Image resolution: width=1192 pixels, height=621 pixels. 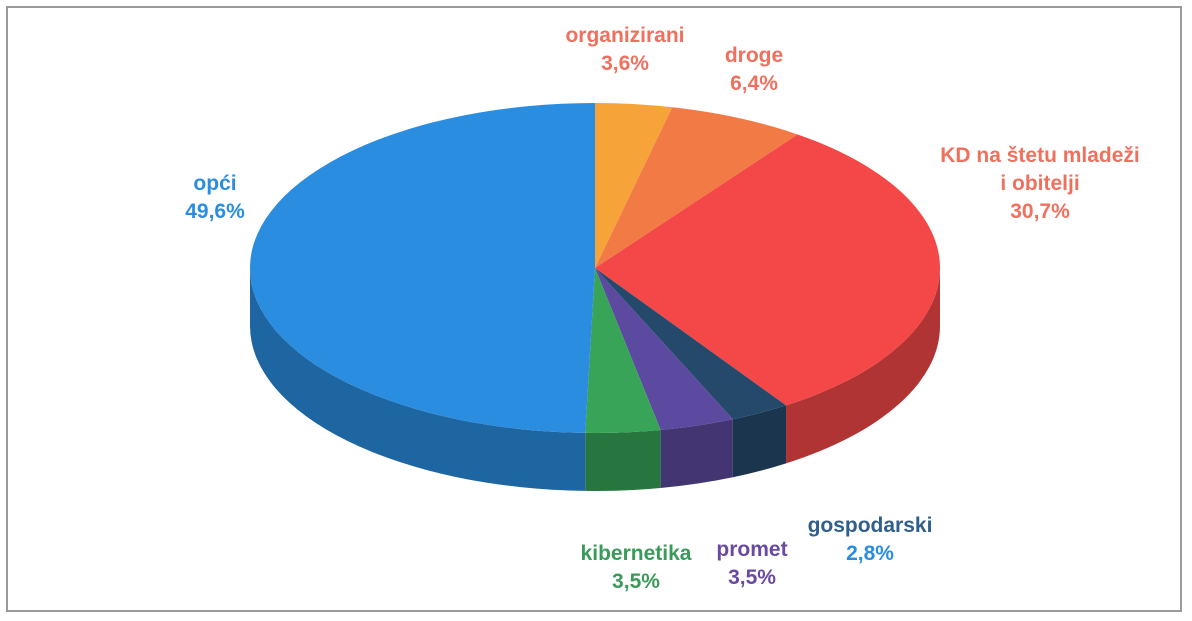 I want to click on data-label: gospodarski 2,8%, so click(x=870, y=540).